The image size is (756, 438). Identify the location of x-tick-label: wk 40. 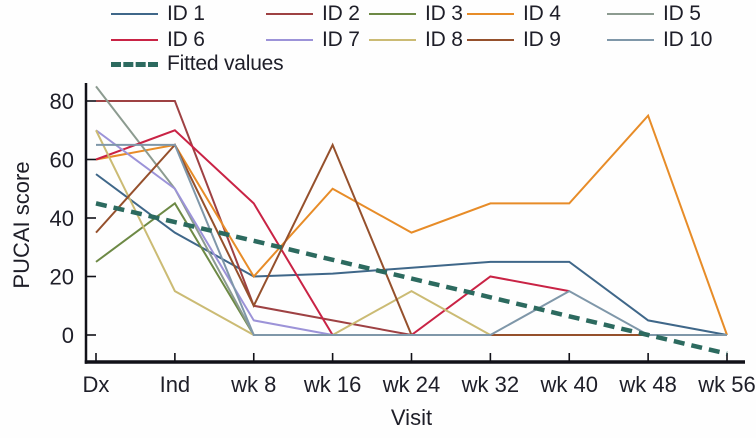
(569, 384).